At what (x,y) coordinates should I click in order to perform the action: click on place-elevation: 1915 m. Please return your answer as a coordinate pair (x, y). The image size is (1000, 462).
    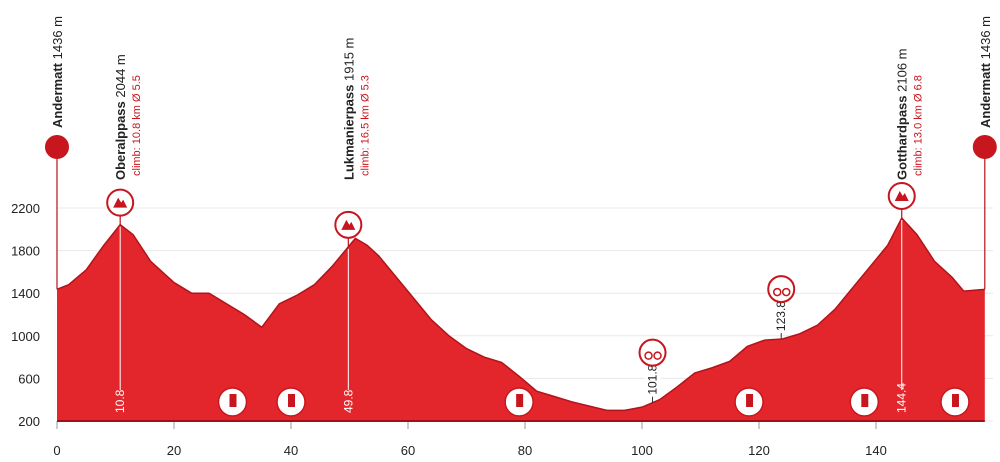
    Looking at the image, I should click on (348, 59).